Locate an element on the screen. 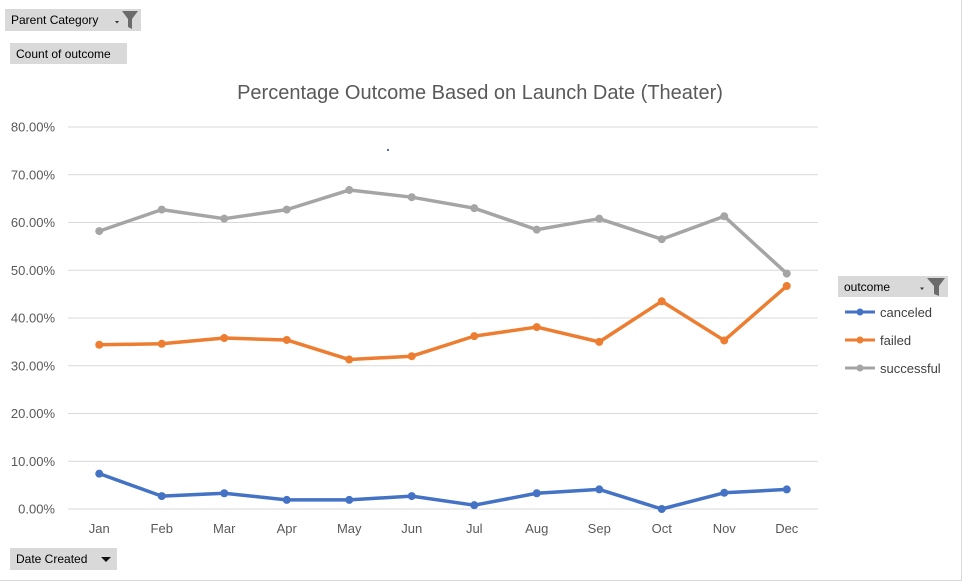 The width and height of the screenshot is (963, 582). series-canceled is located at coordinates (443, 491).